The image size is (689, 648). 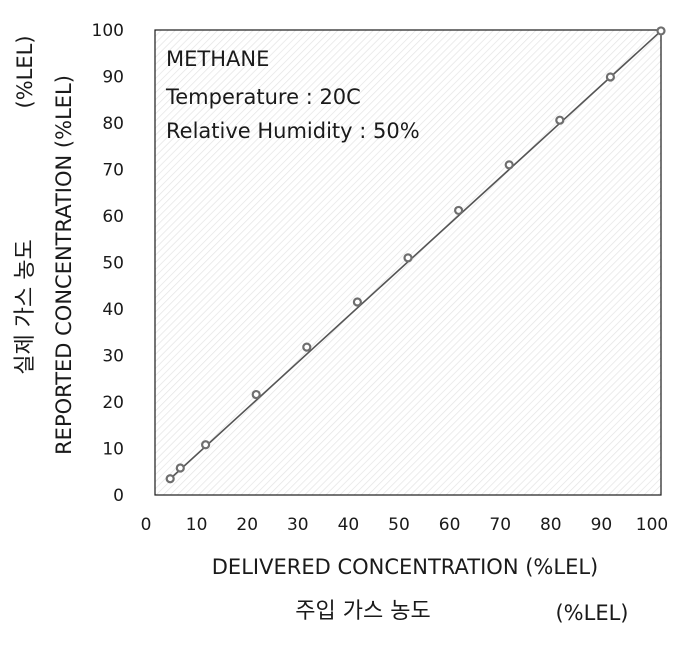 I want to click on x-tick-label: 80, so click(x=551, y=525).